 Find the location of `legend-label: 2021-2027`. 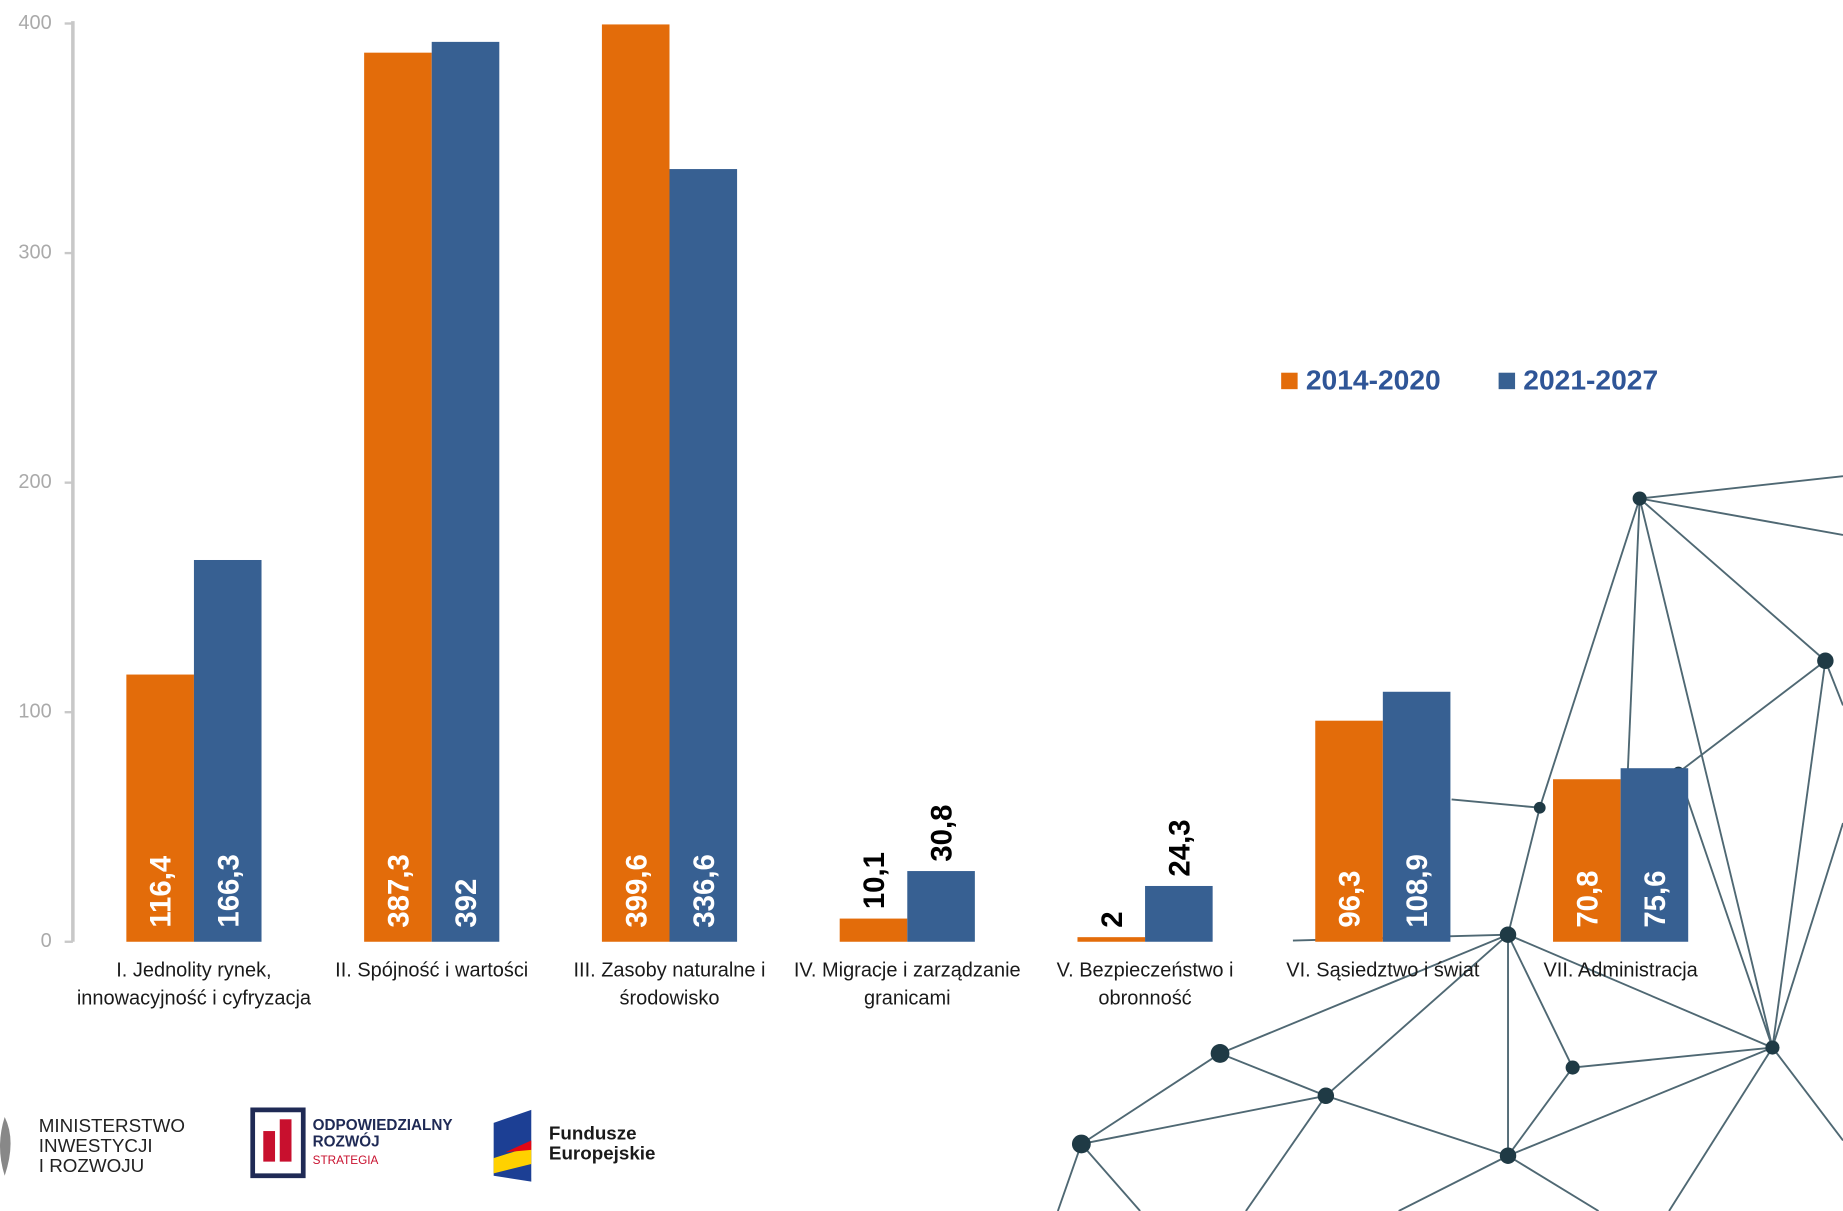

legend-label: 2021-2027 is located at coordinates (1590, 380).